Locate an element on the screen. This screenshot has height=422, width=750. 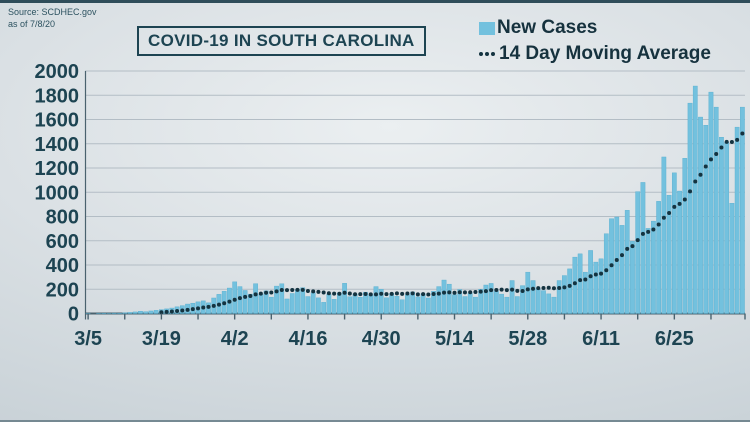
dotted-line-icon is located at coordinates (488, 54).